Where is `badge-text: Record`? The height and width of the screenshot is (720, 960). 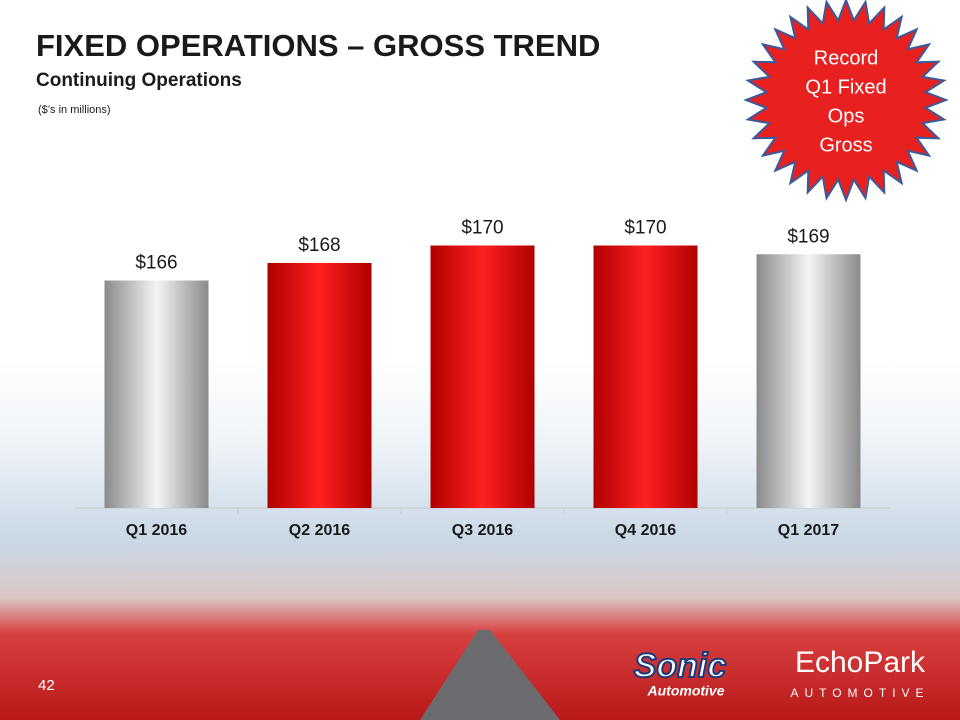 badge-text: Record is located at coordinates (846, 58).